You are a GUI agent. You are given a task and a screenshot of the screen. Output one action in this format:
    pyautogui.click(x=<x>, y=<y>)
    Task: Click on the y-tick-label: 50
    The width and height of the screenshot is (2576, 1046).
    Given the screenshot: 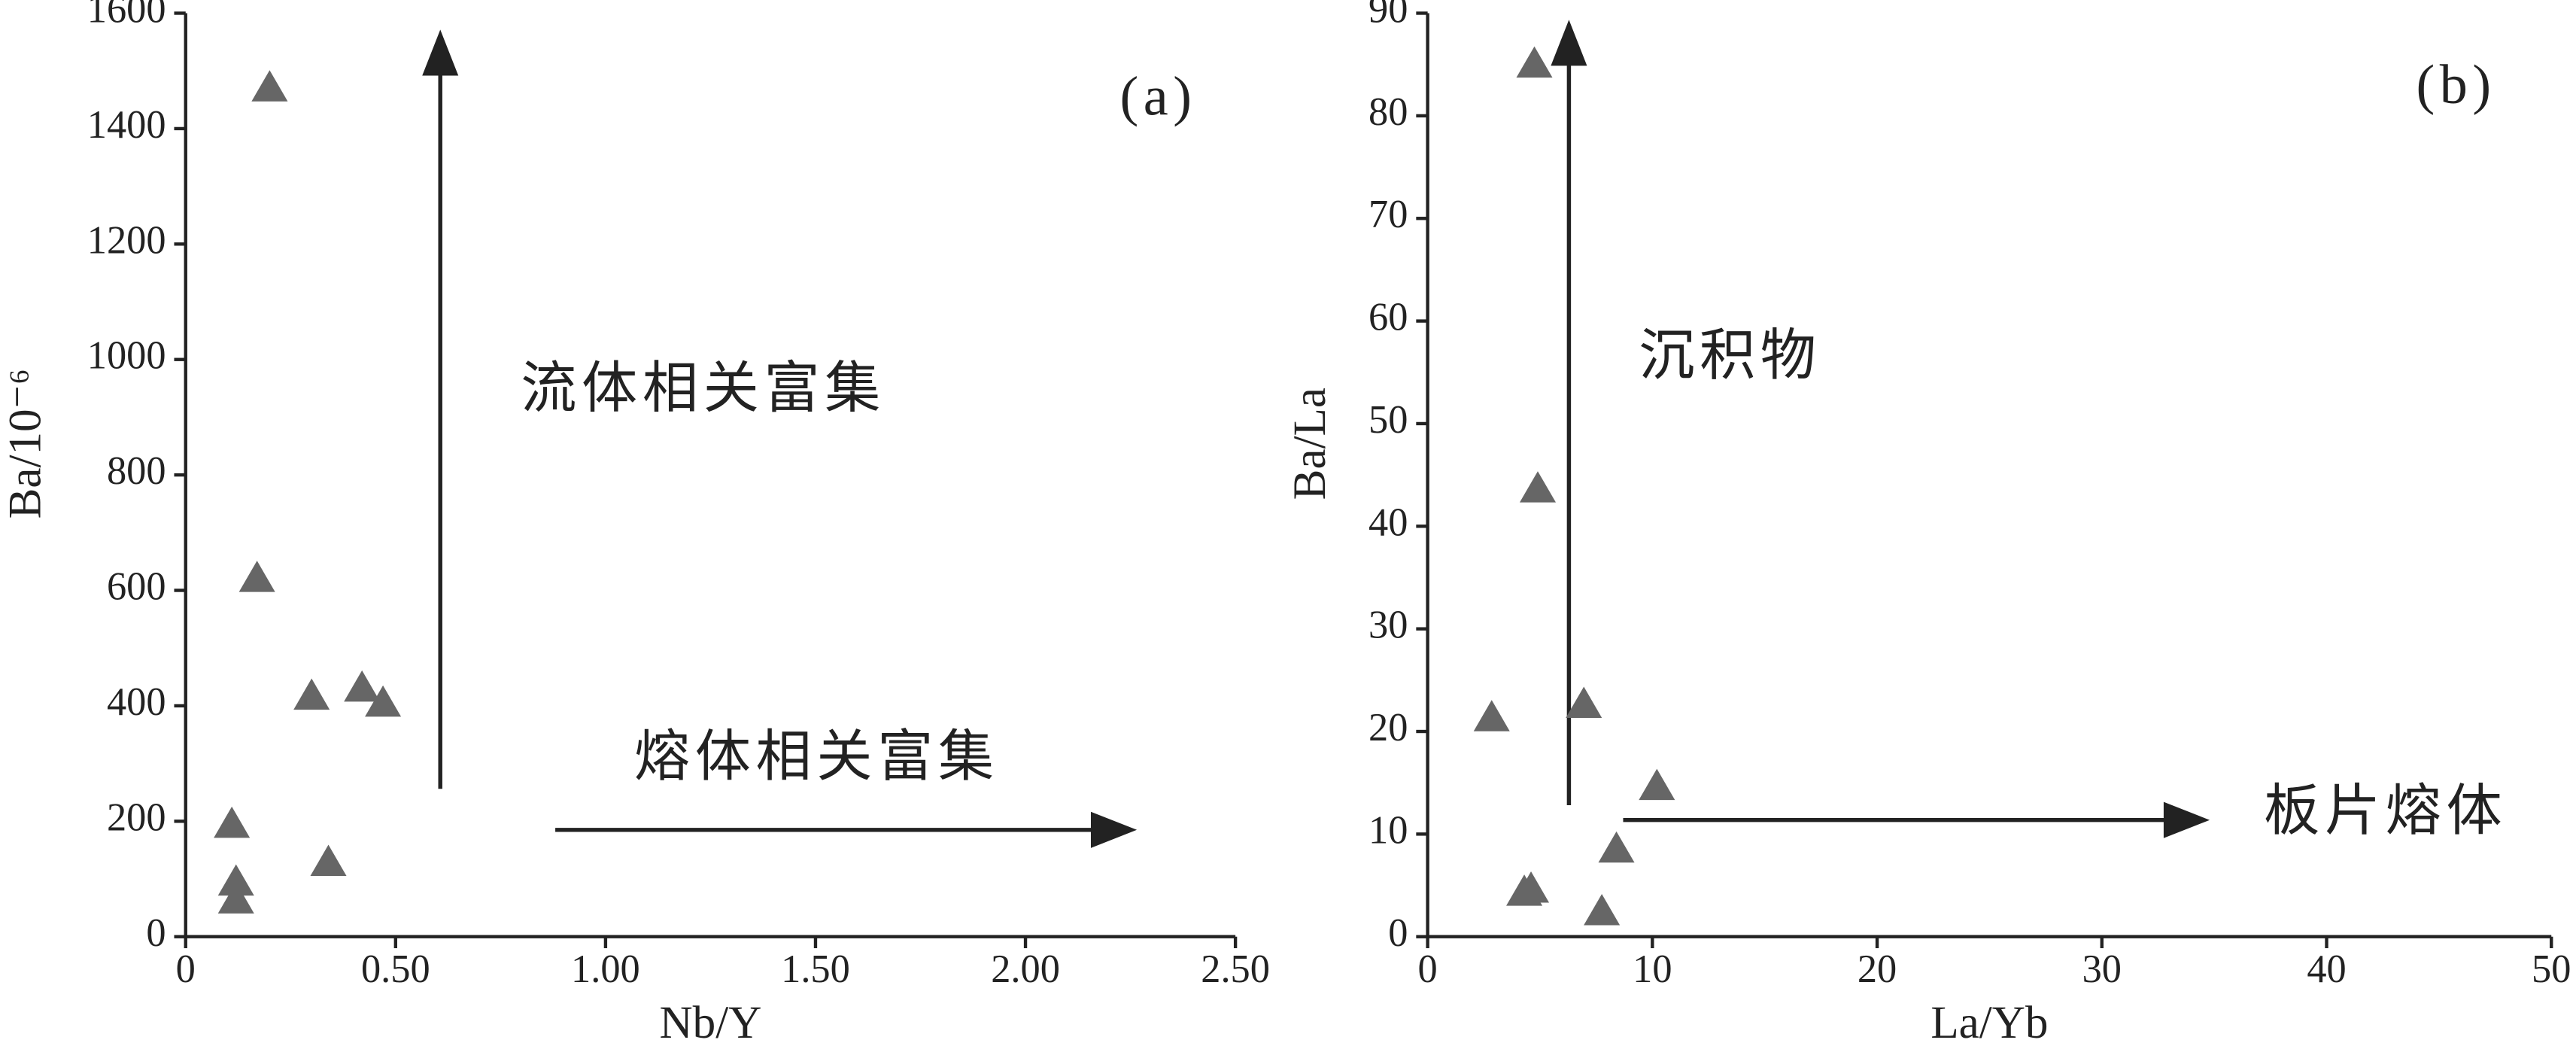 What is the action you would take?
    pyautogui.click(x=1388, y=420)
    